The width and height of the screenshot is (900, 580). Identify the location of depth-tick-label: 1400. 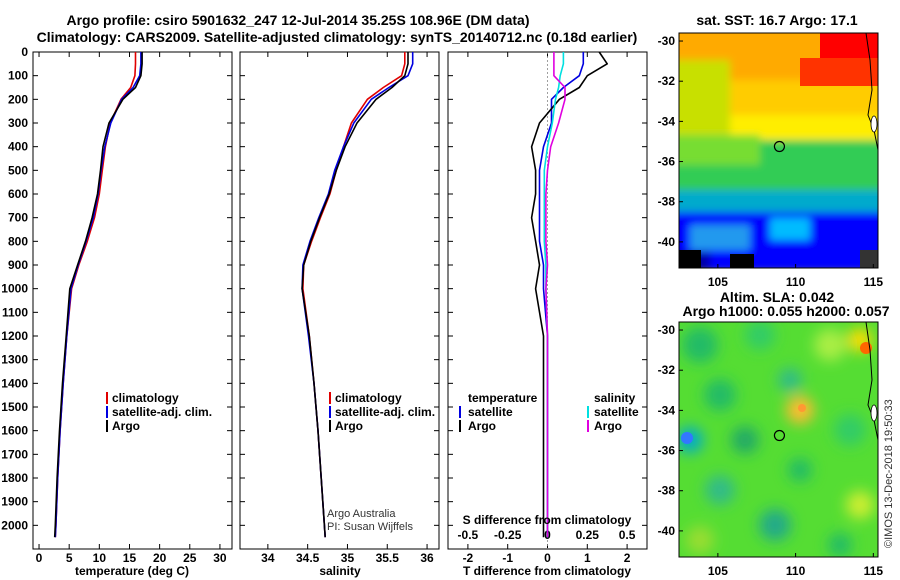
(14, 383).